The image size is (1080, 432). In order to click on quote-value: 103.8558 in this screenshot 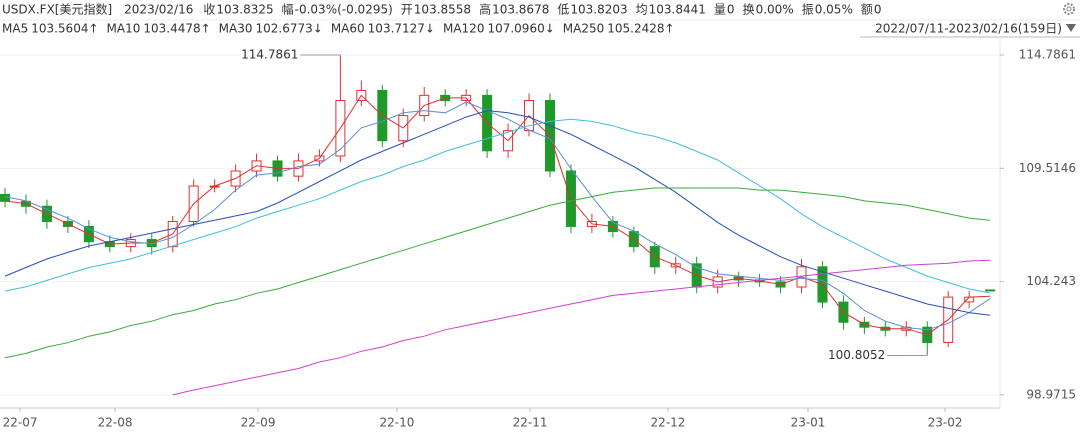, I will do `click(442, 10)`.